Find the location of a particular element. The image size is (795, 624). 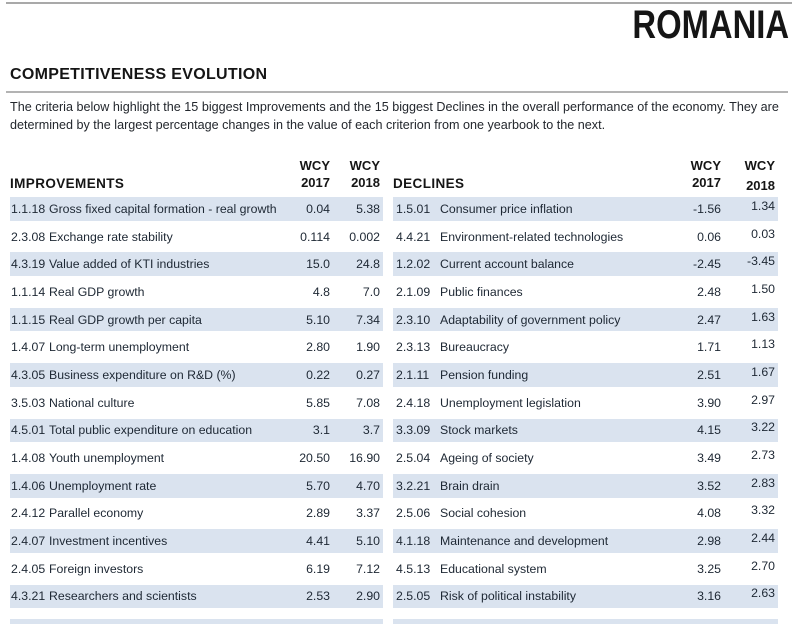

criterion-id: 2.1.09 is located at coordinates (413, 291).